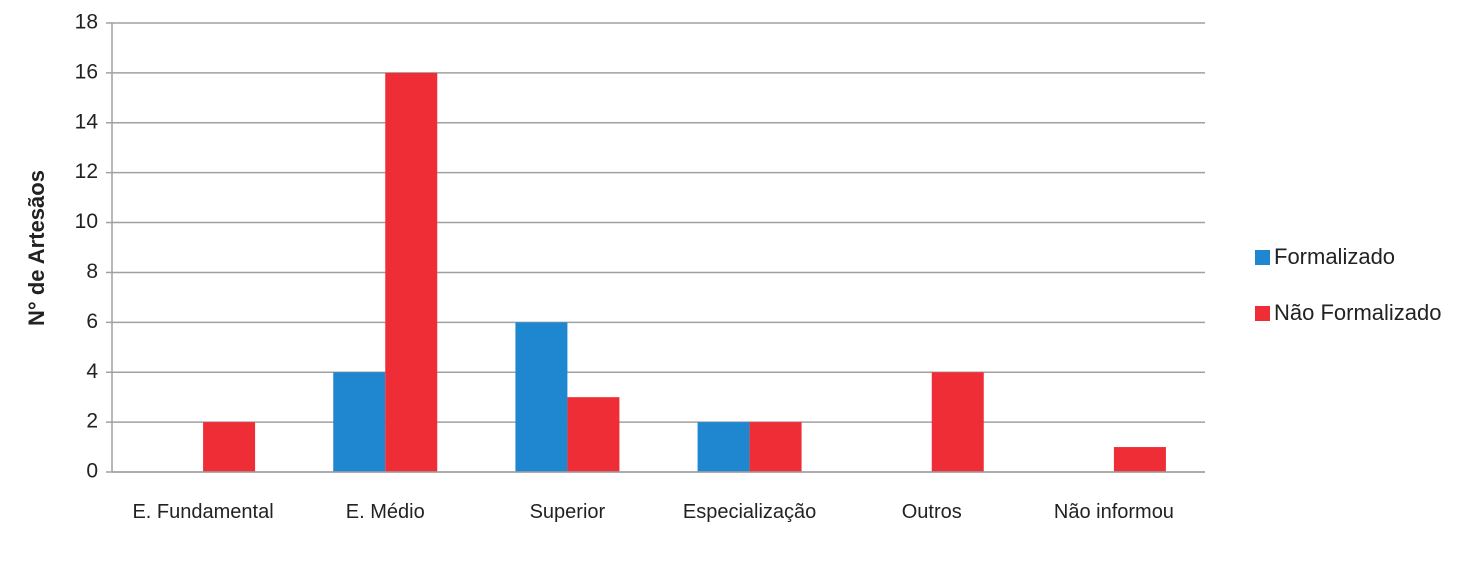  I want to click on x-tick-label: E. Médio, so click(385, 512).